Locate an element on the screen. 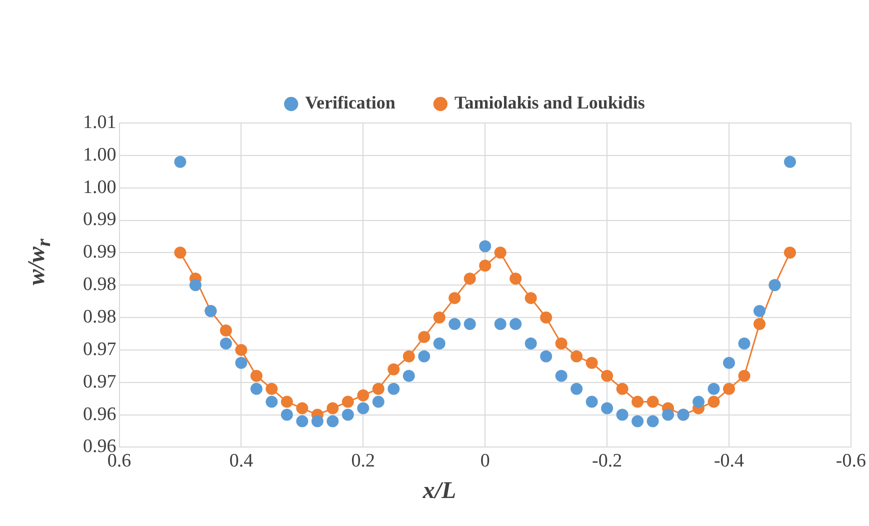 Image resolution: width=869 pixels, height=526 pixels. x-tick-label: -0.2 is located at coordinates (607, 461).